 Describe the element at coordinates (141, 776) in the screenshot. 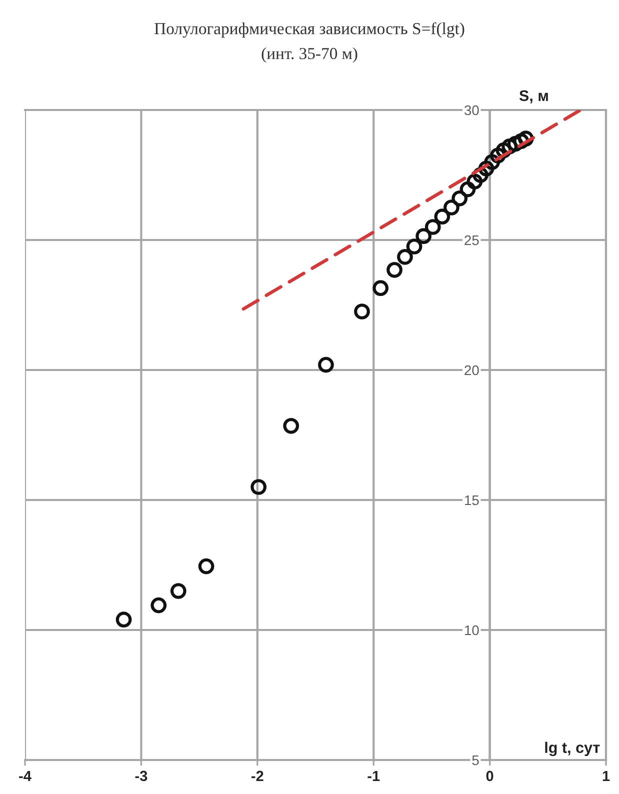

I see `x-tick-label: -3` at that location.